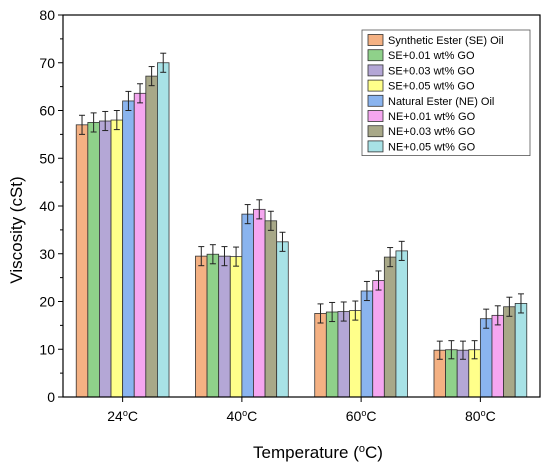  I want to click on x-axis-label-text: Temperature (, so click(306, 452).